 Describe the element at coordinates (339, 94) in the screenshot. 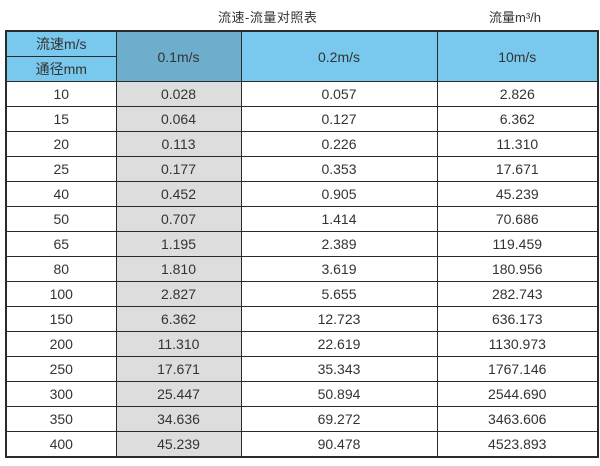

I see `value-cell: 0.057` at that location.